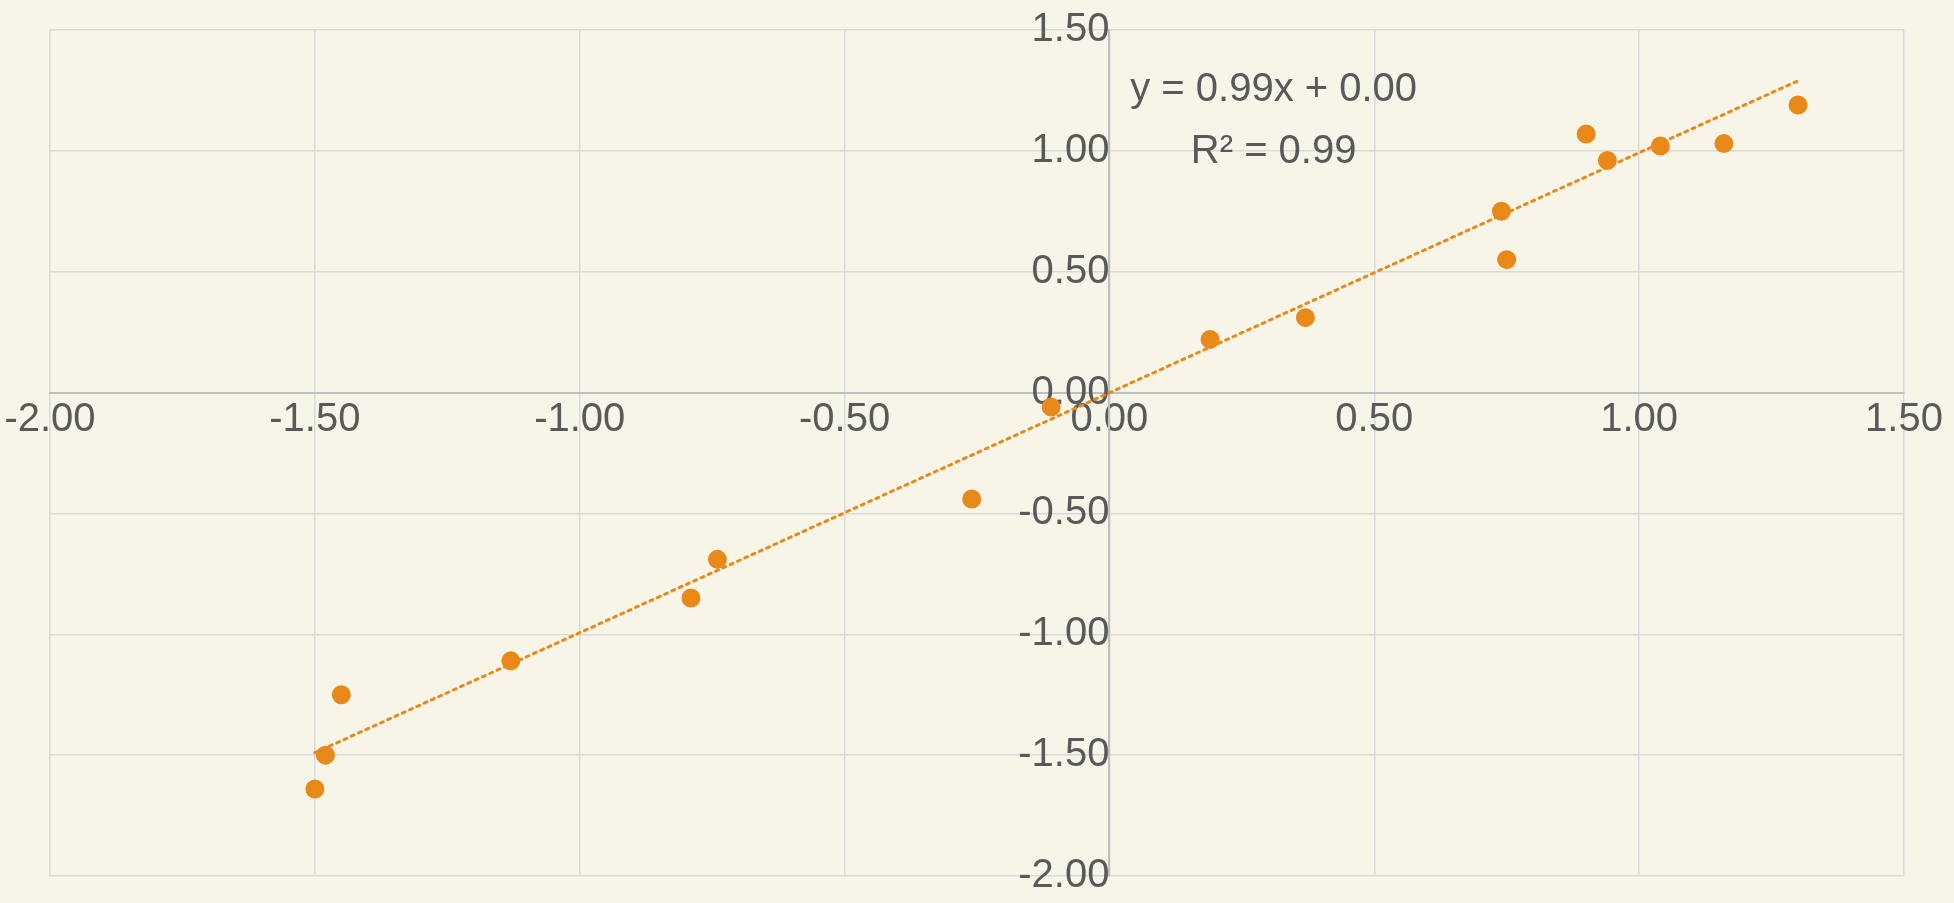  What do you see at coordinates (1070, 268) in the screenshot?
I see `y-tick-label: 0.50` at bounding box center [1070, 268].